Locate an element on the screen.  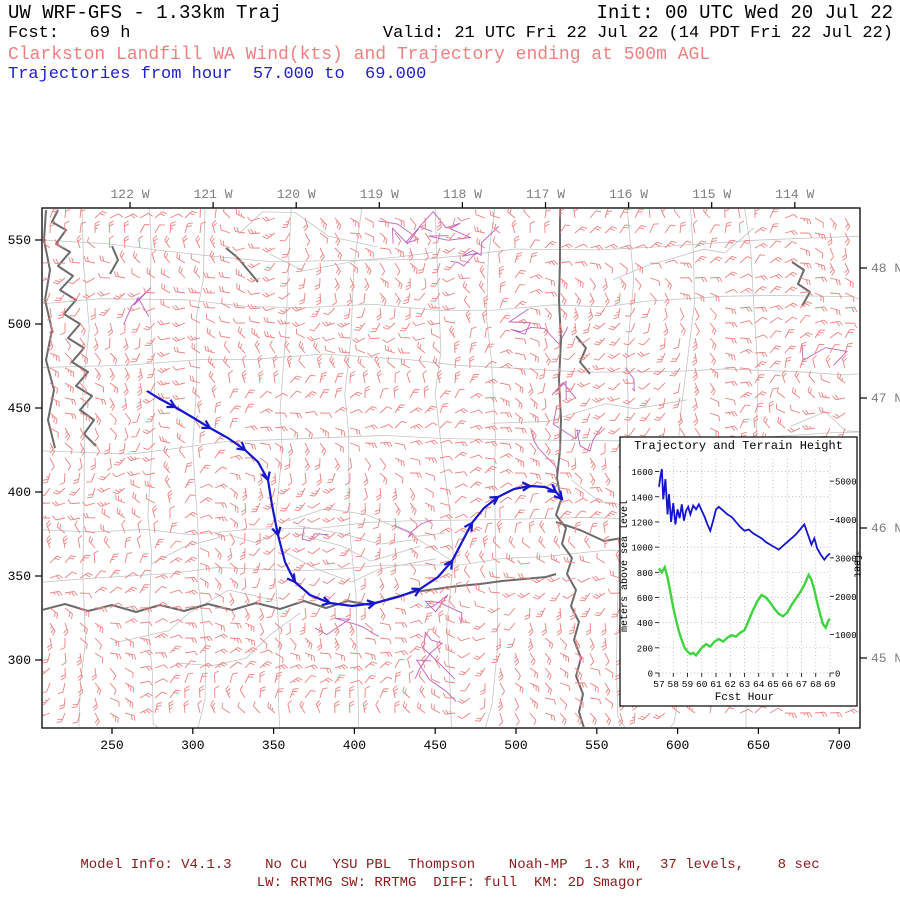
svg-text: 115 W is located at coordinates (711, 194).